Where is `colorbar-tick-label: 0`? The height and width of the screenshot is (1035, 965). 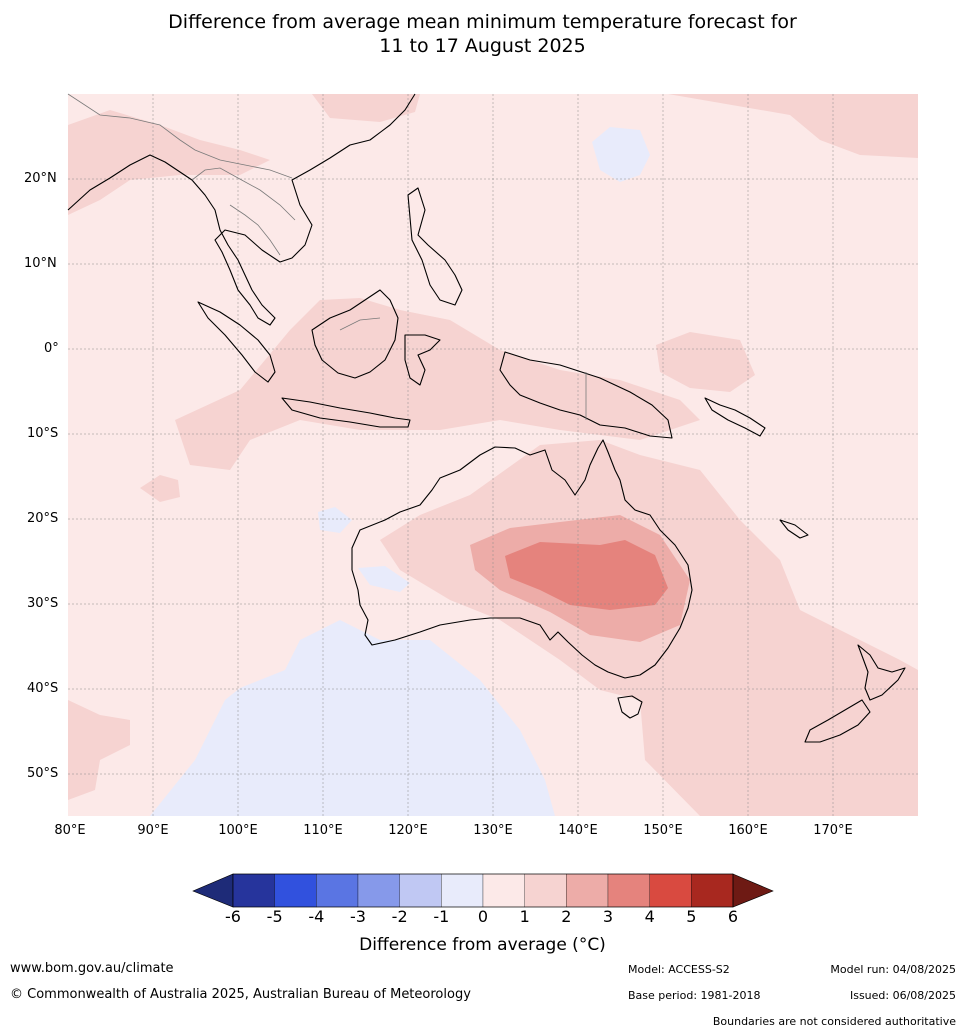
colorbar-tick-label: 0 is located at coordinates (483, 916).